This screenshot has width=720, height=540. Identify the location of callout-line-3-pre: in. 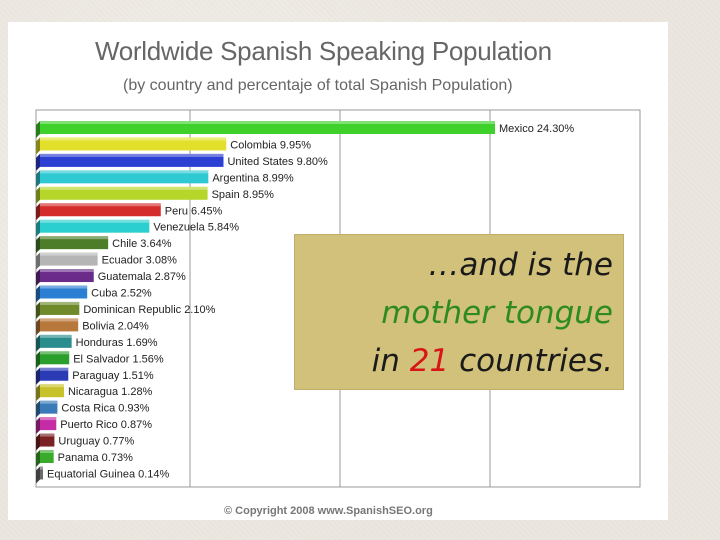
(390, 361).